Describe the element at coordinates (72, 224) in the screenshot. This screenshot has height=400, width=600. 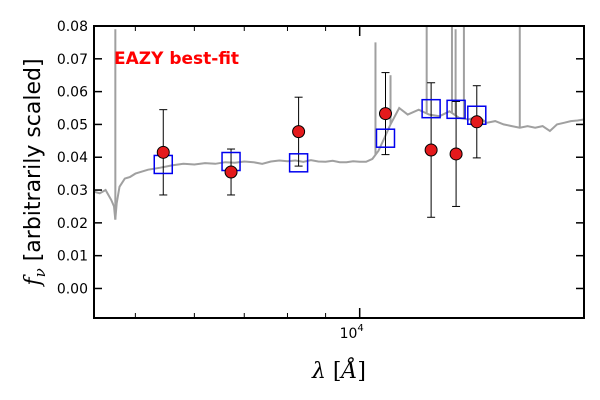
I see `y-tick-label: 0.02` at that location.